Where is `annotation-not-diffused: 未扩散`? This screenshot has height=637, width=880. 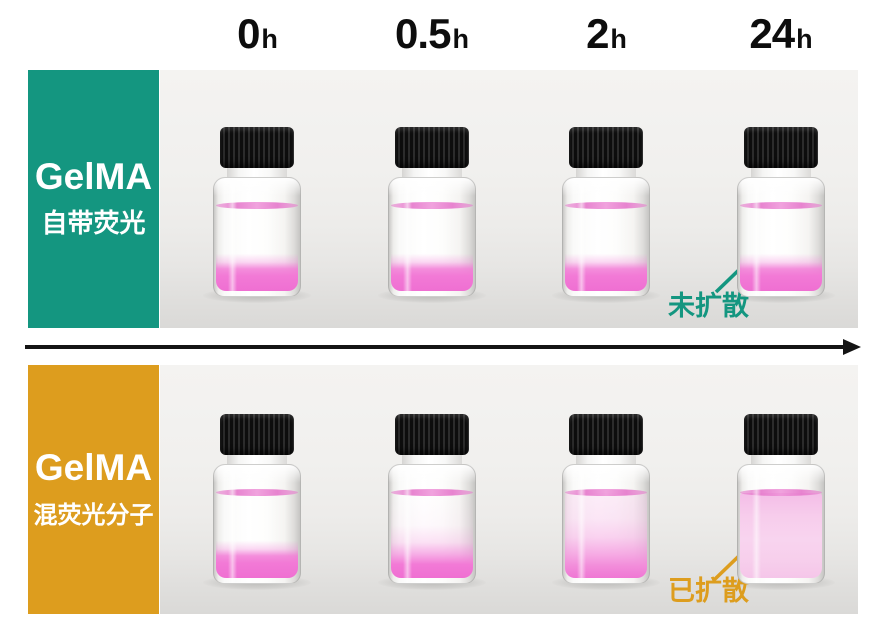 annotation-not-diffused: 未扩散 is located at coordinates (708, 306).